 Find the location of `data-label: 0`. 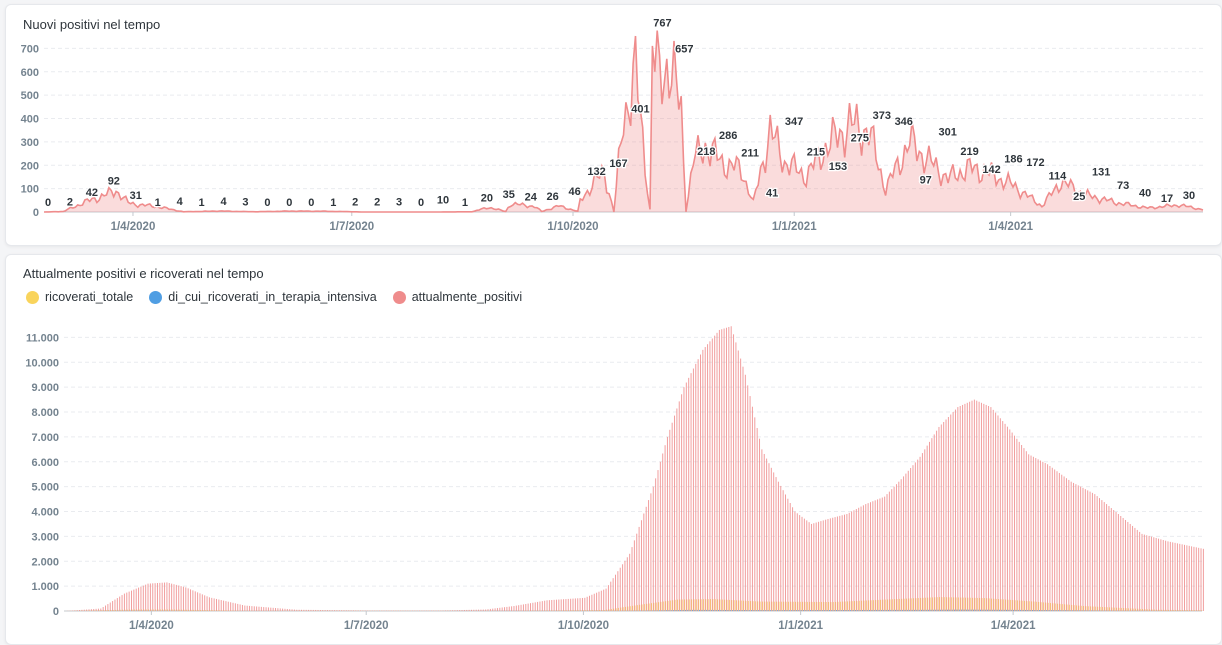

data-label: 0 is located at coordinates (48, 203).